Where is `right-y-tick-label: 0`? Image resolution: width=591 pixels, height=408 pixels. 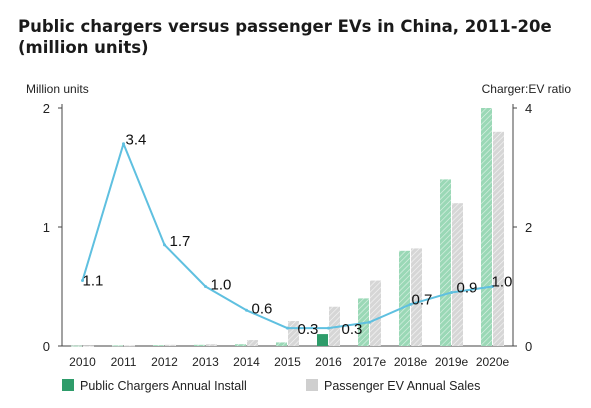
right-y-tick-label: 0 is located at coordinates (528, 346).